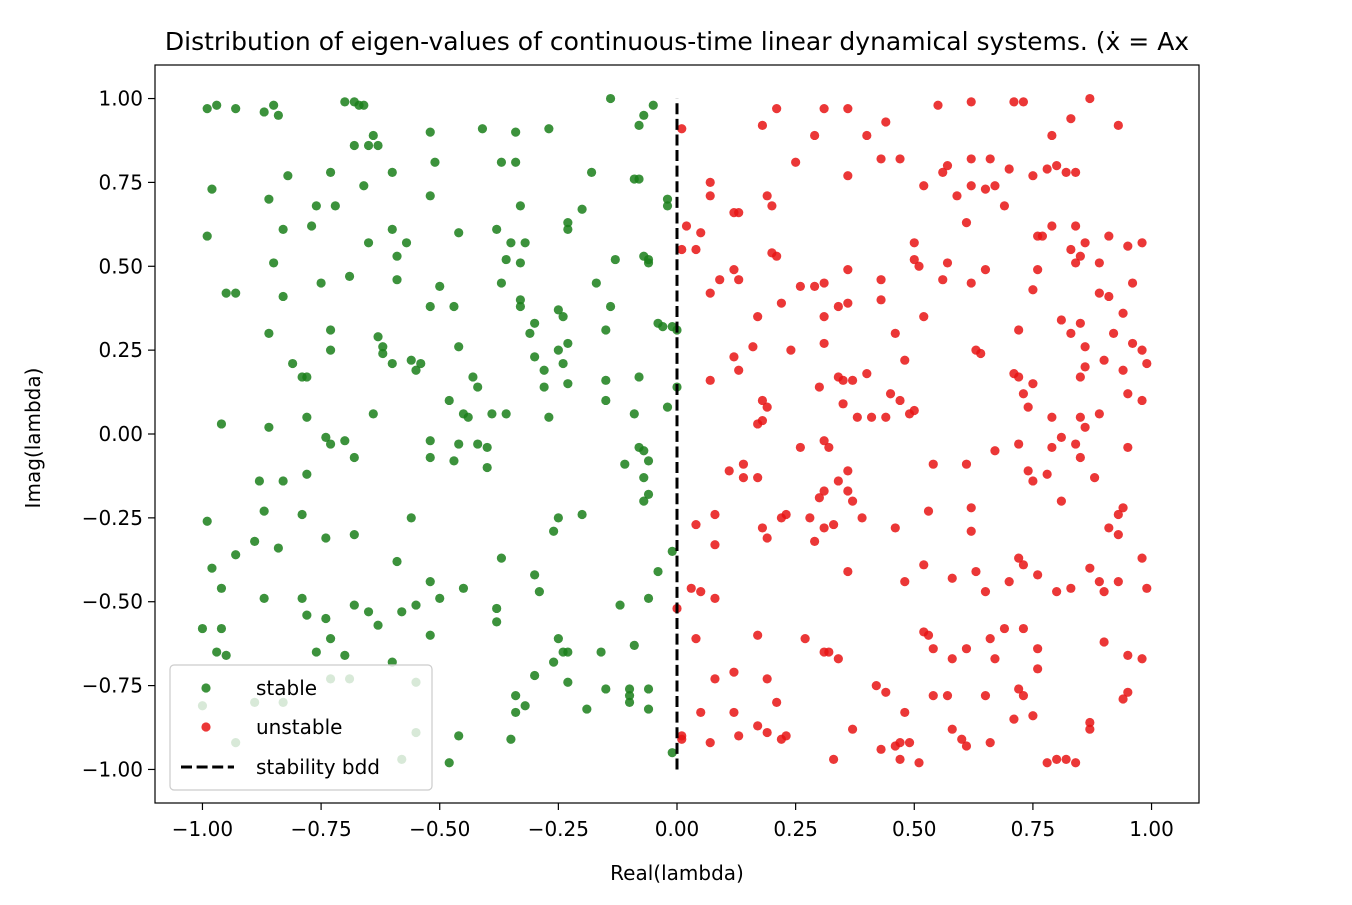  What do you see at coordinates (112, 686) in the screenshot?
I see `y-tick-label: −0.75` at bounding box center [112, 686].